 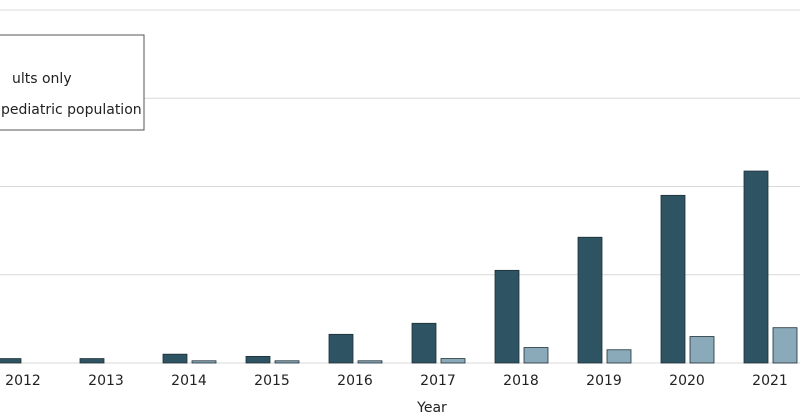 What do you see at coordinates (355, 381) in the screenshot?
I see `x-tick-label: 2016` at bounding box center [355, 381].